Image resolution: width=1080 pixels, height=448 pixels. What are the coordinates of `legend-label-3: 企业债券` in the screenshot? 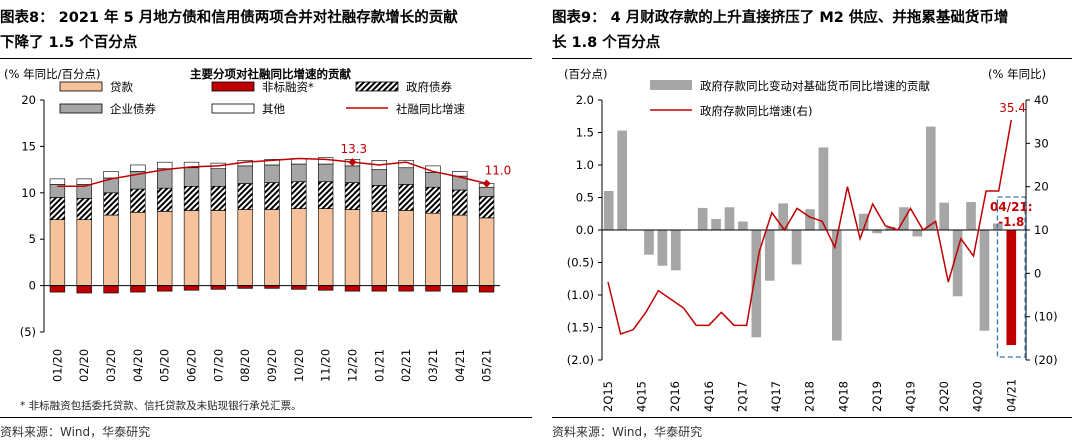 It's located at (133, 109).